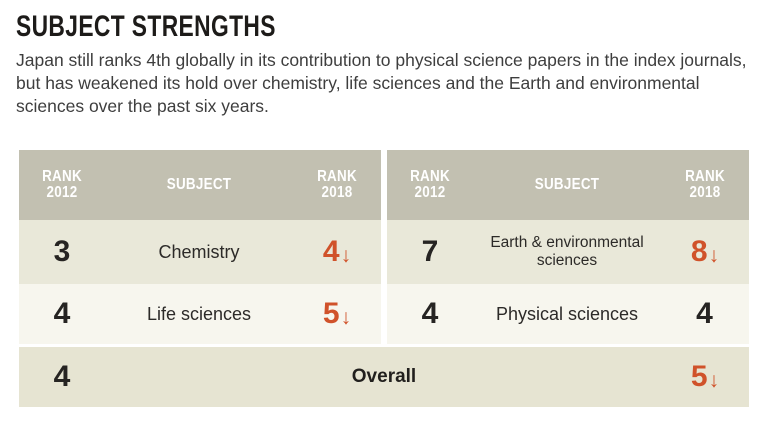 The width and height of the screenshot is (767, 426). I want to click on table-row: 4 Life sciences 5↓, so click(200, 314).